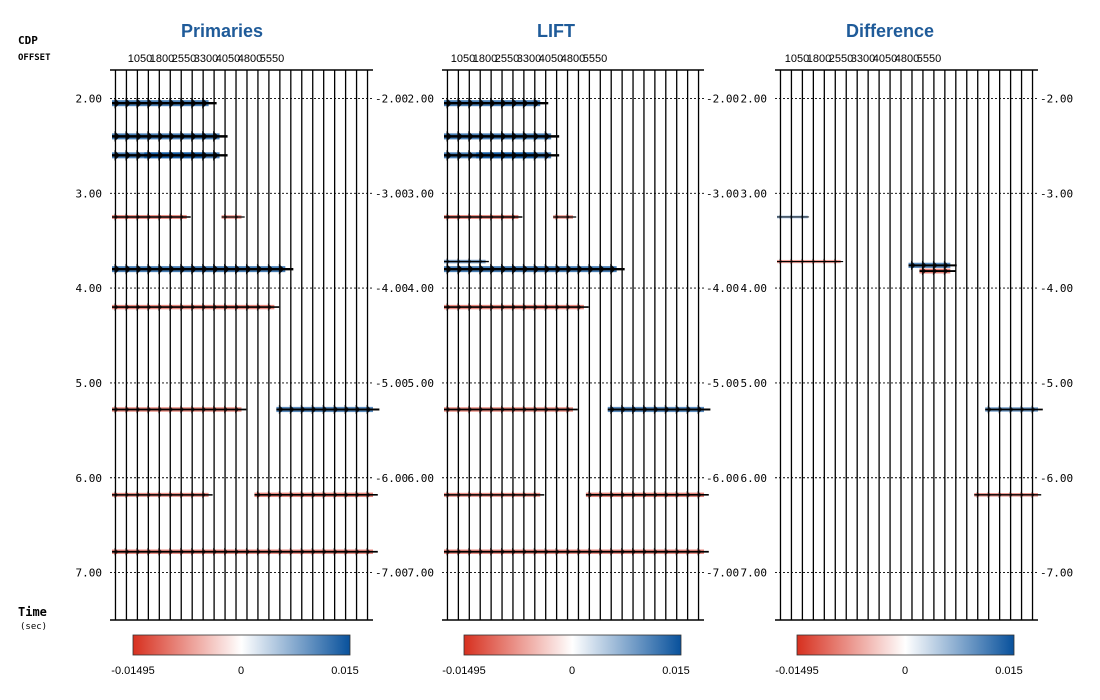 The image size is (1100, 700). Describe the element at coordinates (132, 671) in the screenshot. I see `colorbar-min-label: -0.01495` at that location.